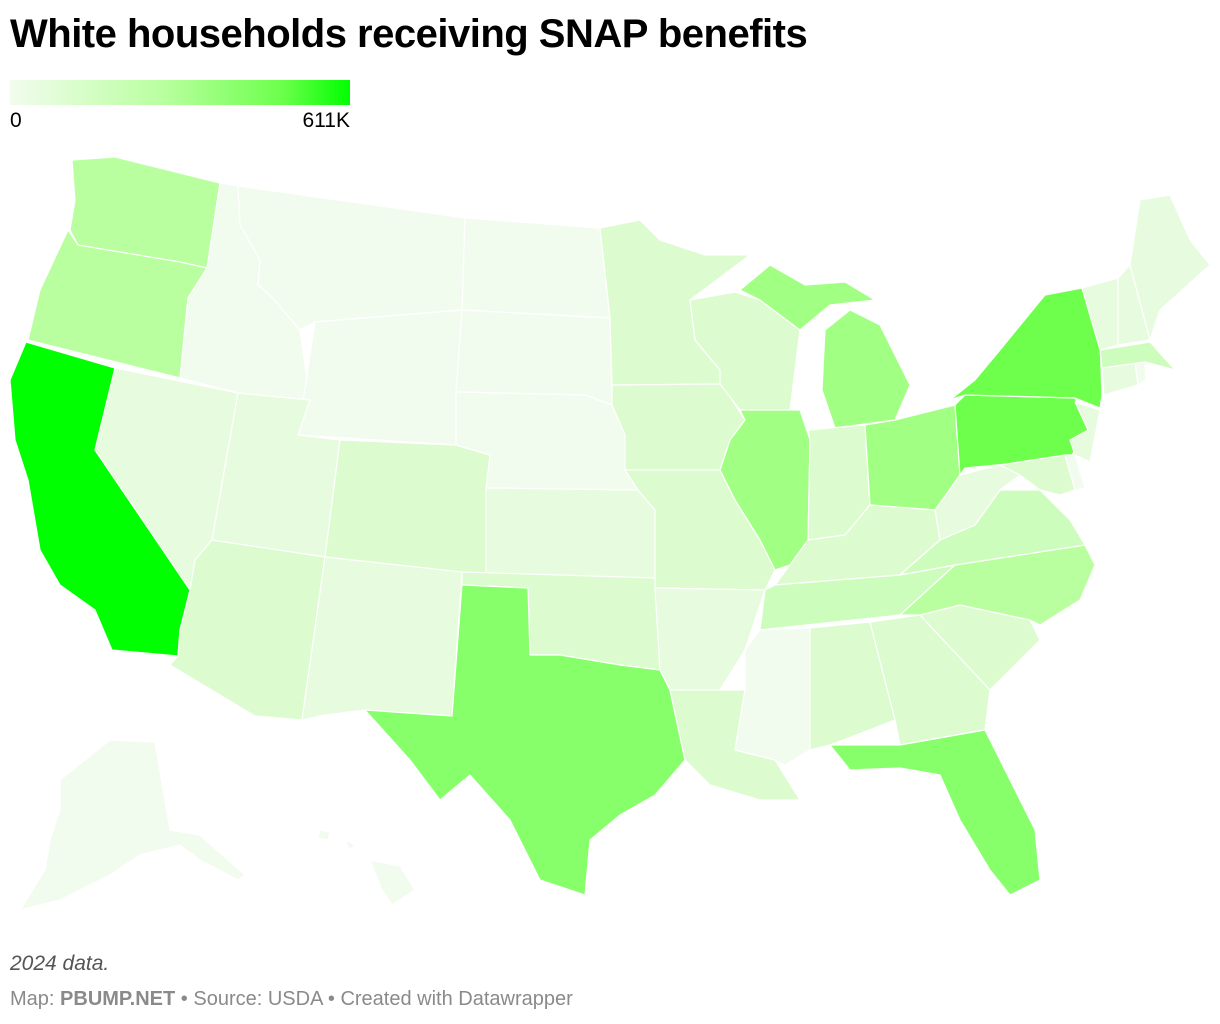  I want to click on legend-labels: 0 611K, so click(180, 122).